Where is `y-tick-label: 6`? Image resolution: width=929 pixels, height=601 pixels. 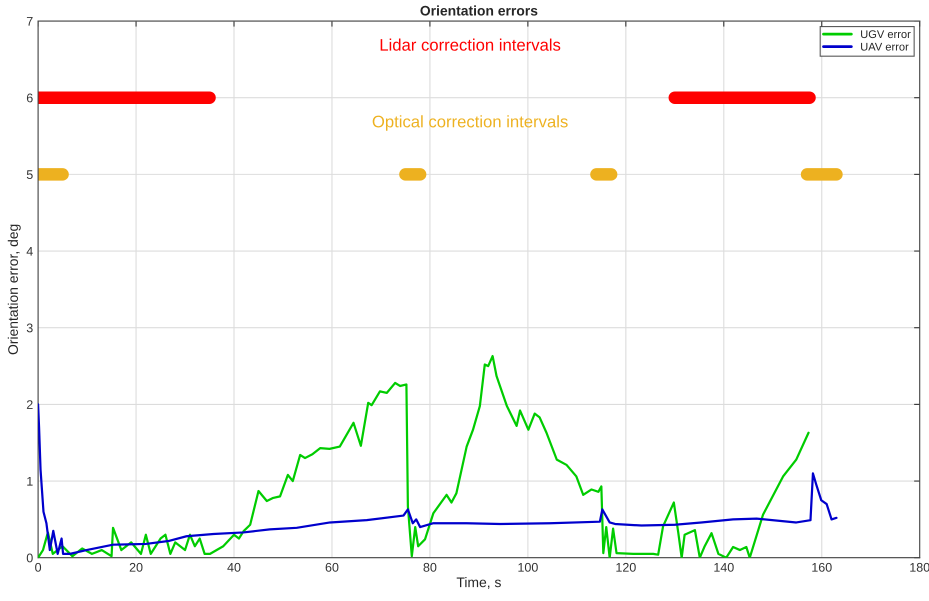
y-tick-label: 6 is located at coordinates (29, 98).